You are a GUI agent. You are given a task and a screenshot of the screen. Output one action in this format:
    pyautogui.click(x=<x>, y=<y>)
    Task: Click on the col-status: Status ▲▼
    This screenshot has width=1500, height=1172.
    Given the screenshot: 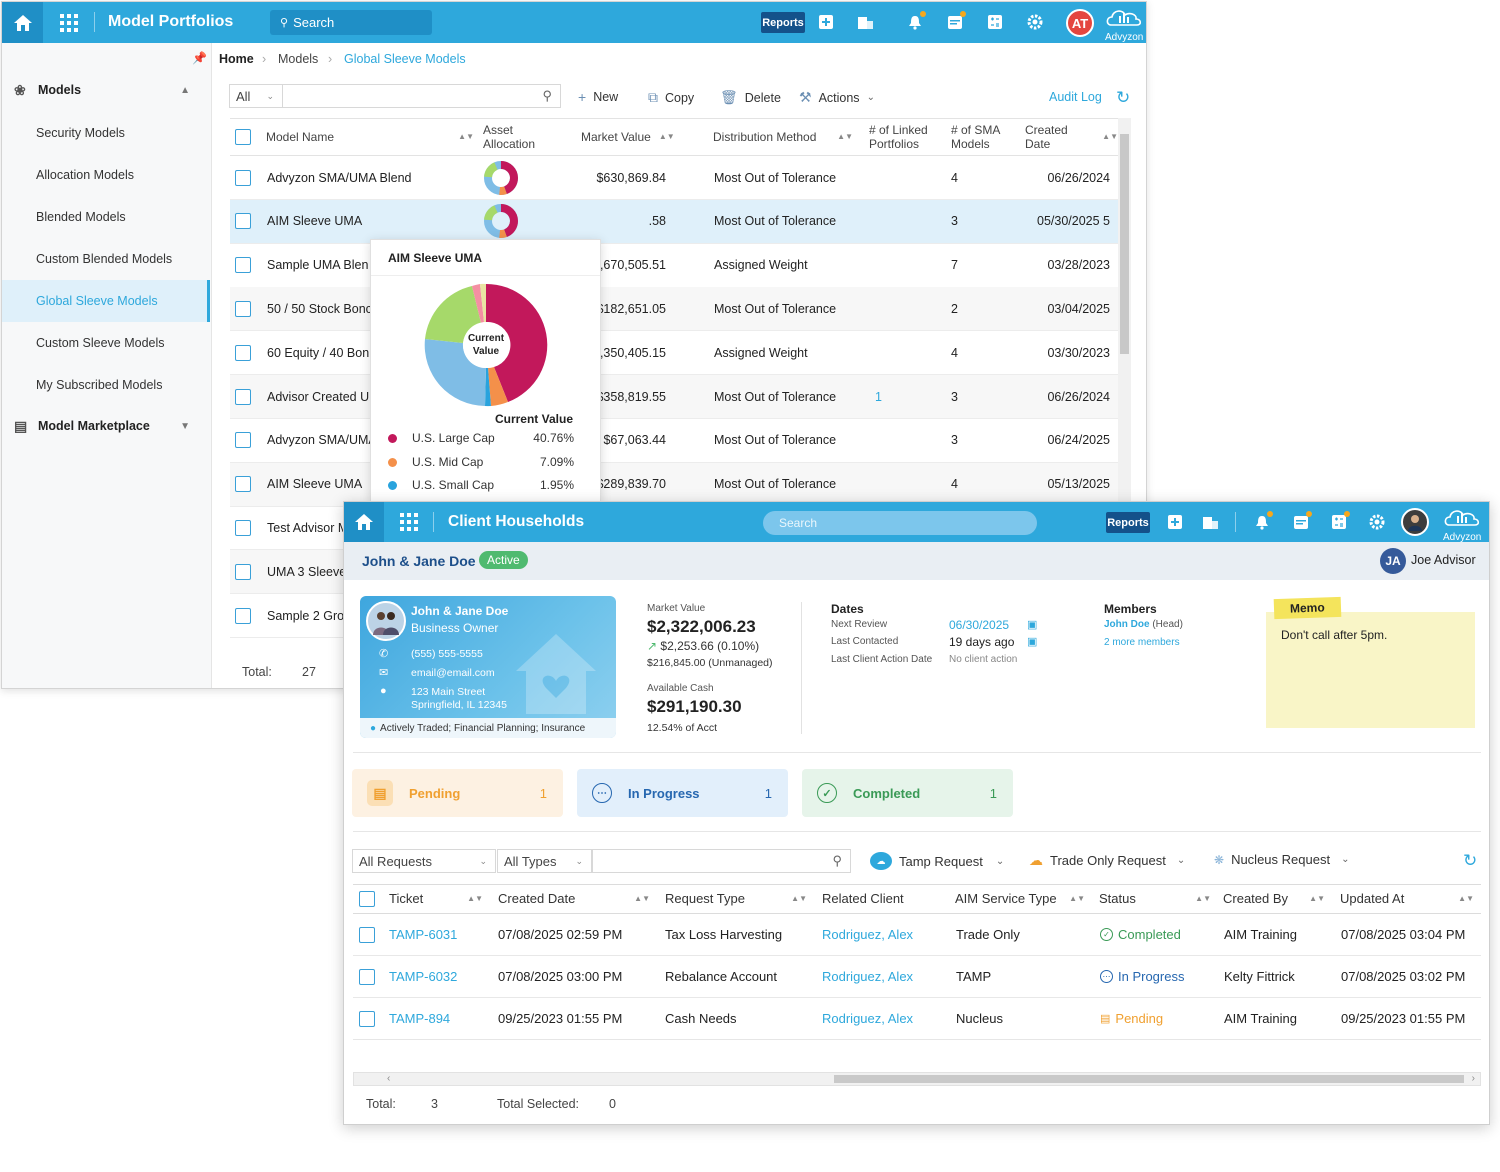 What is the action you would take?
    pyautogui.click(x=1155, y=899)
    